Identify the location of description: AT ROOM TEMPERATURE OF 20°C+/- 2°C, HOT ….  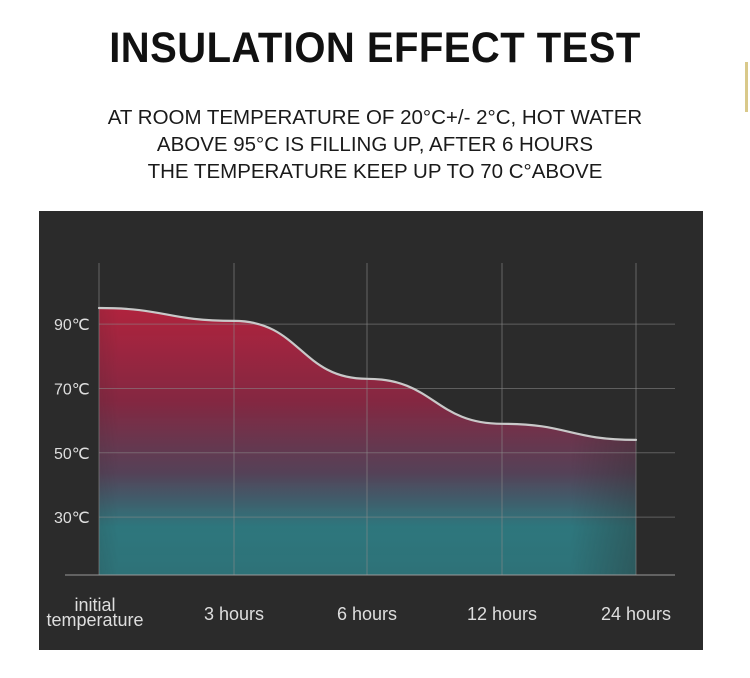
(375, 144).